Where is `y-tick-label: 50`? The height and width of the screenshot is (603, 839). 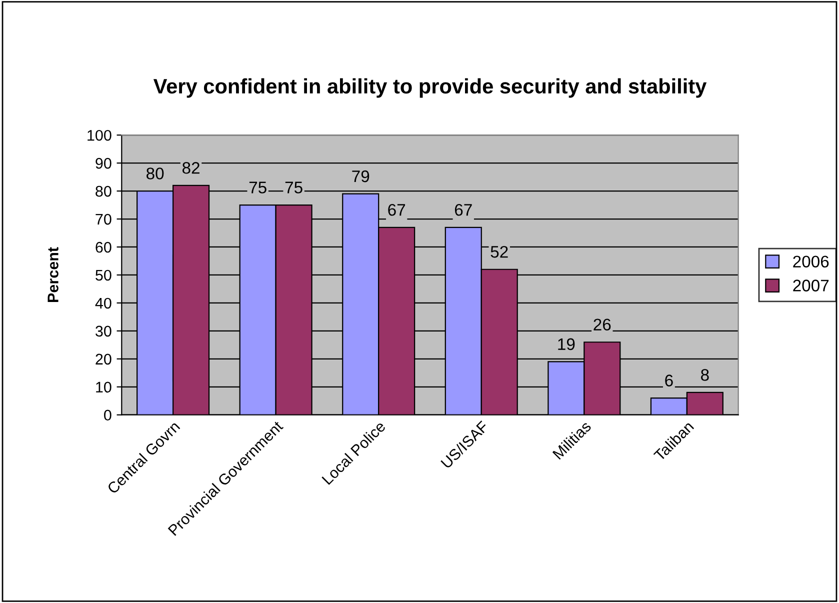 y-tick-label: 50 is located at coordinates (104, 275).